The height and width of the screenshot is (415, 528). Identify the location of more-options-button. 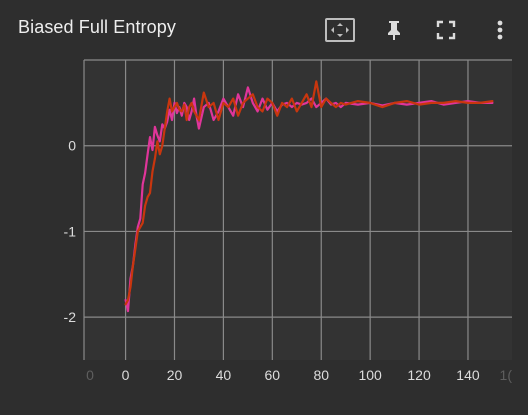
(500, 30).